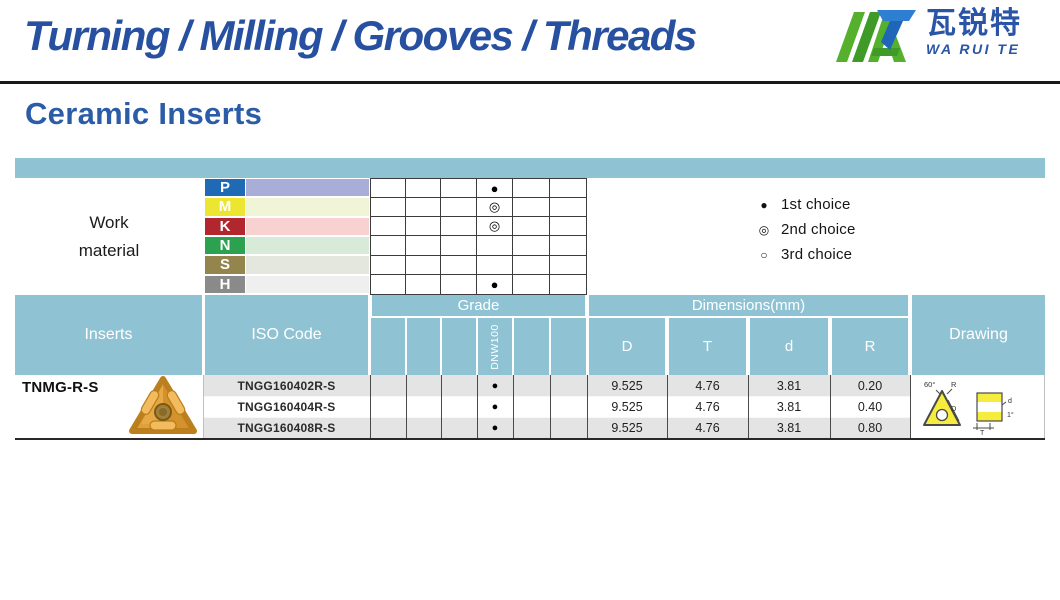 This screenshot has height=600, width=1060. I want to click on technical-drawing: 60° R D d 1° T, so click(968, 408).